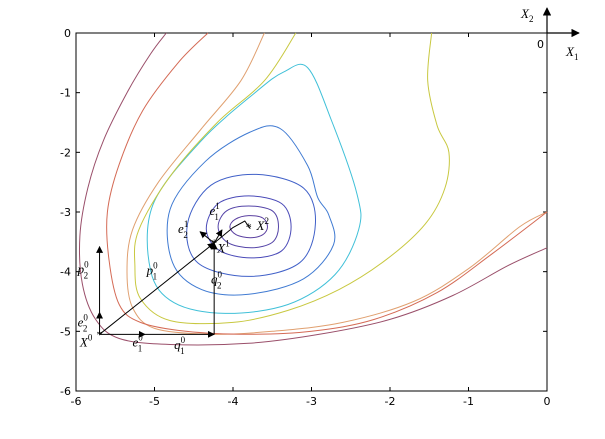  I want to click on label-q2-0: q0 2, so click(217, 280).